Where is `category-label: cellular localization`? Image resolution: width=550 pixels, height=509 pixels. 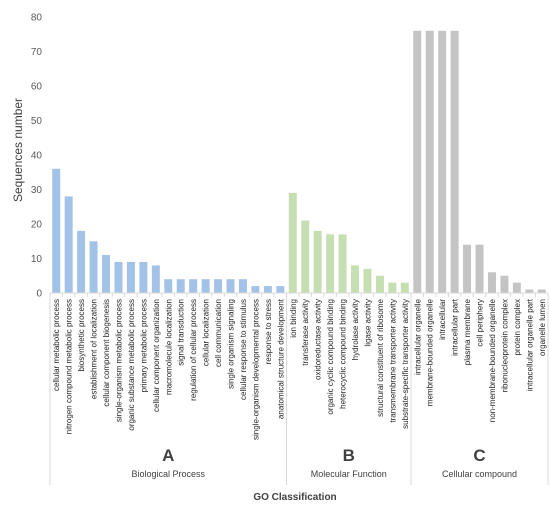
category-label: cellular localization is located at coordinates (206, 332).